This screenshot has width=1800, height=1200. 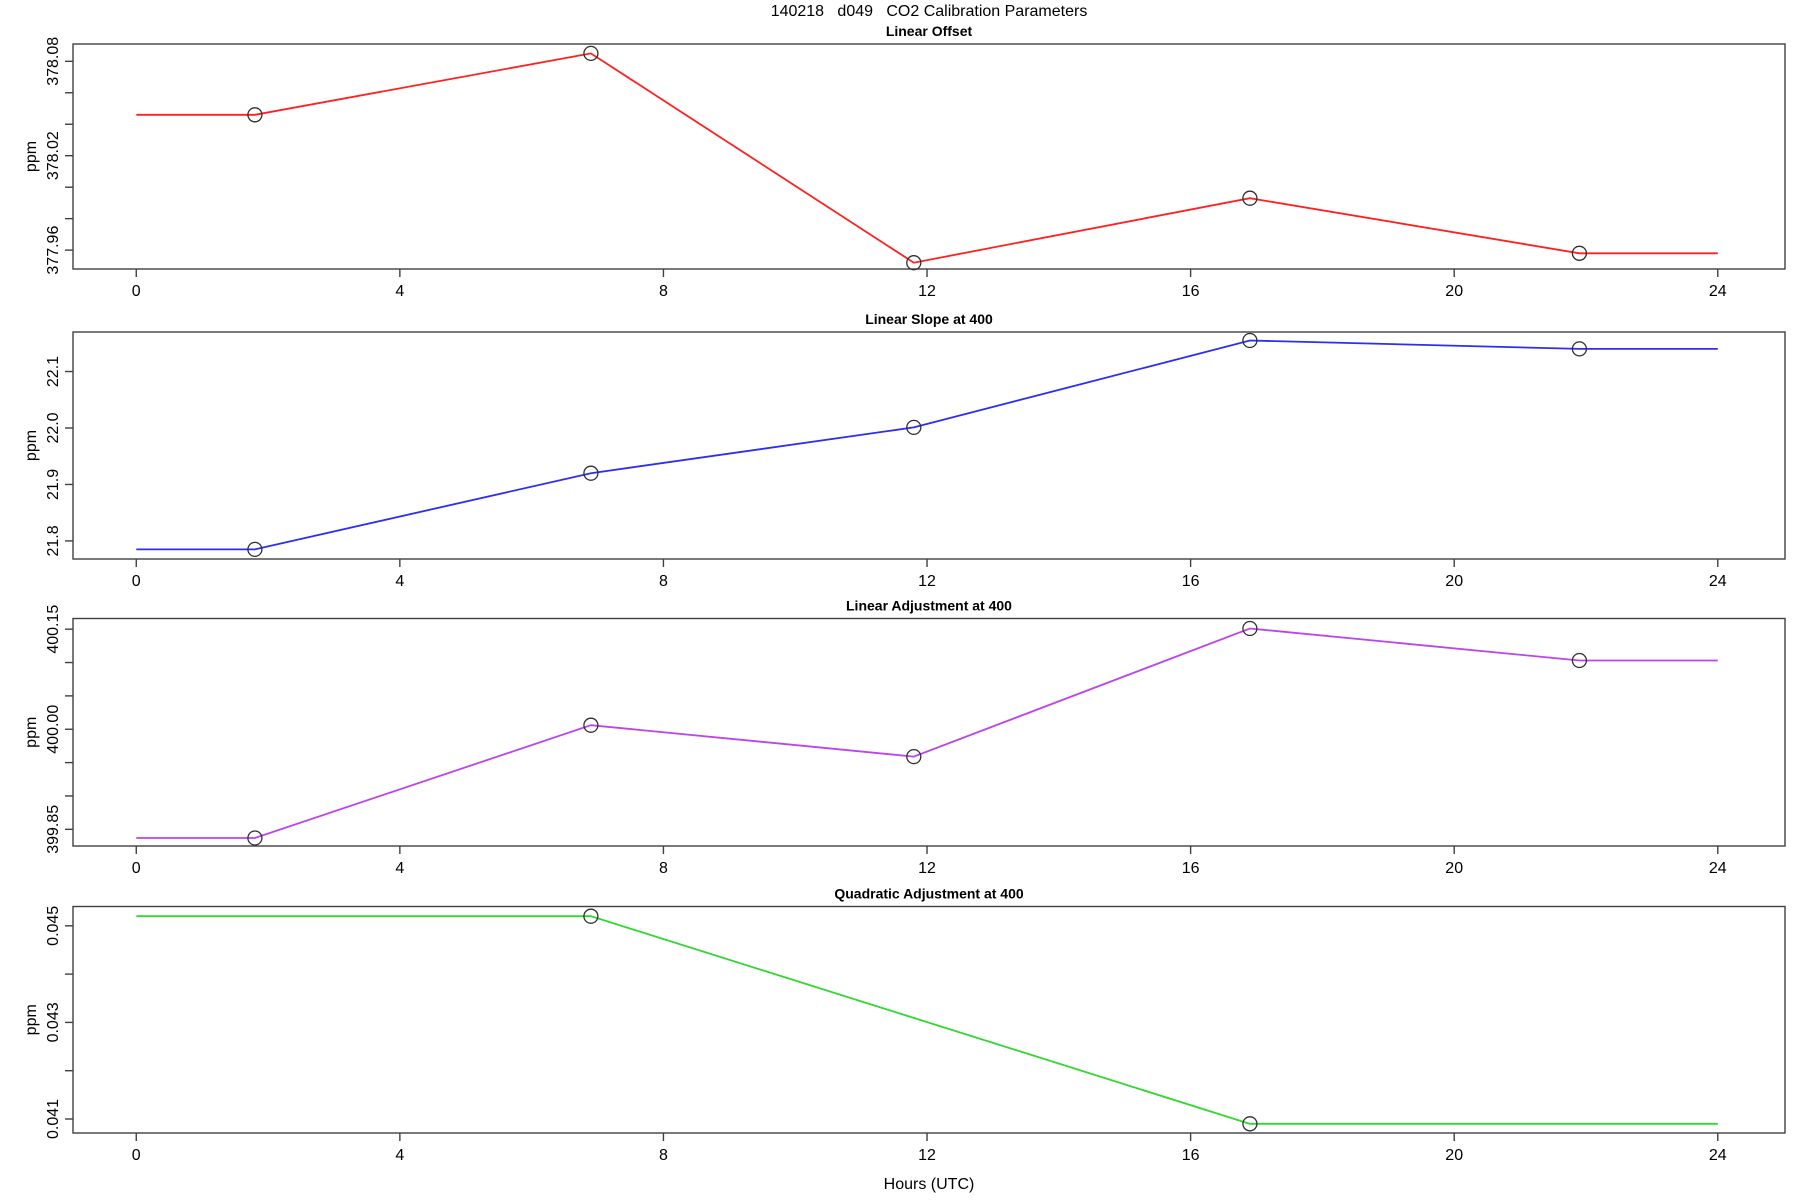 What do you see at coordinates (53, 61) in the screenshot?
I see `y-tick-label: 378.08` at bounding box center [53, 61].